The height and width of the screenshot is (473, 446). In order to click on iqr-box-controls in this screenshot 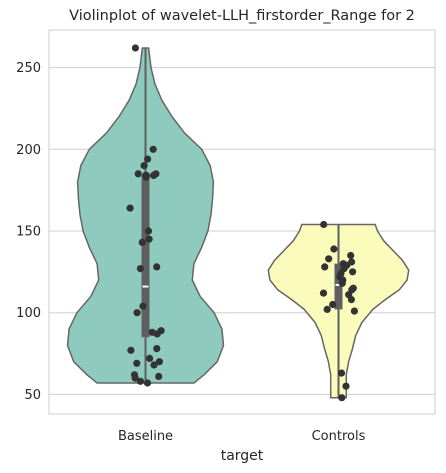, I will do `click(338, 286)`.